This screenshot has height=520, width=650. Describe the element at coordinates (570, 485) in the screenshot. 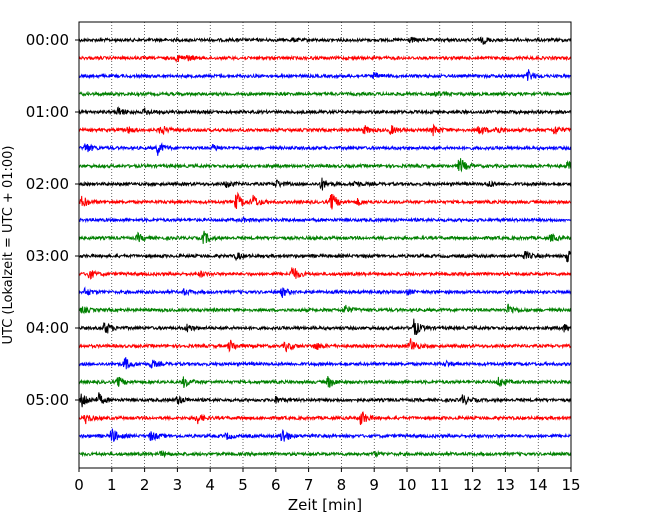

I see `x-tick-label: 15` at that location.